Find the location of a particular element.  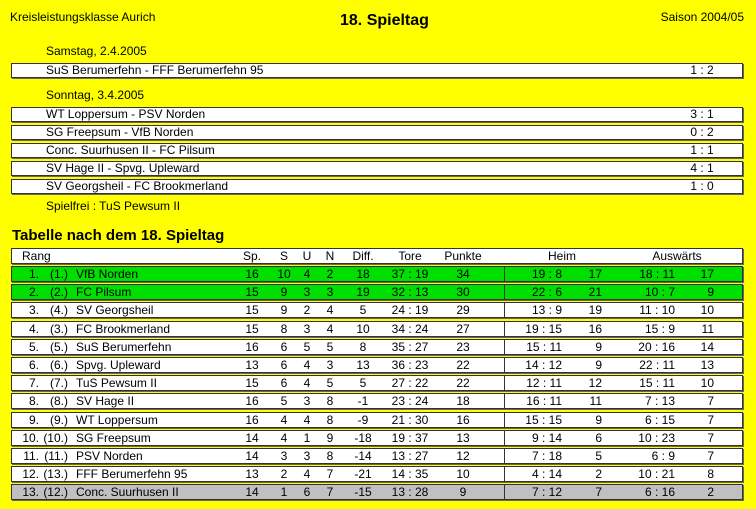

goals: 24 : 19 is located at coordinates (410, 310).